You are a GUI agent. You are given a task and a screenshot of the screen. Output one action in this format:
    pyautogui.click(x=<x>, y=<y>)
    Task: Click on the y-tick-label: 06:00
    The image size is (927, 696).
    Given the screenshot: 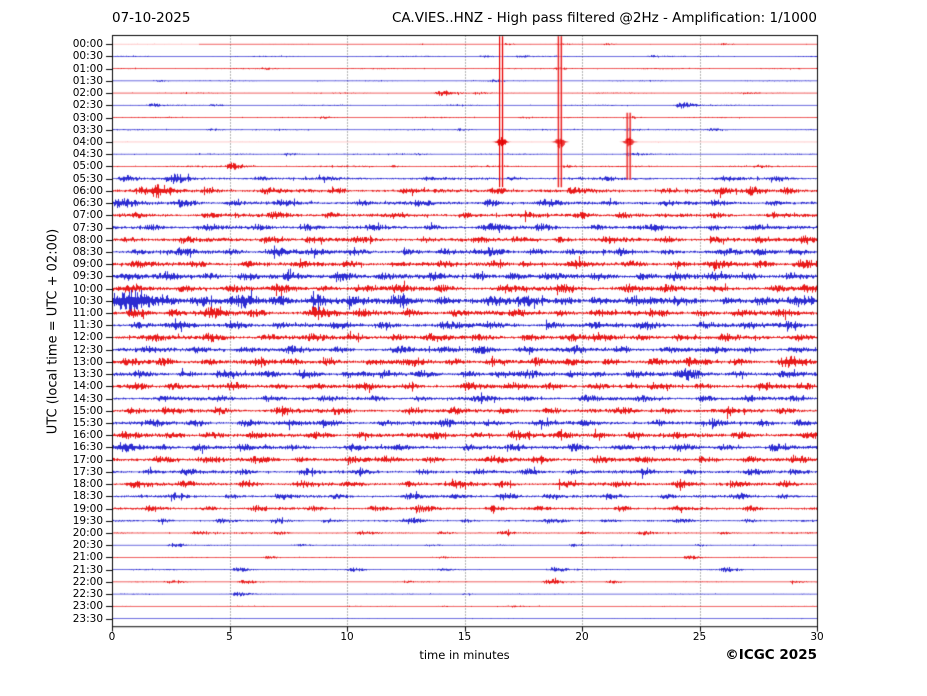 What is the action you would take?
    pyautogui.click(x=87, y=190)
    